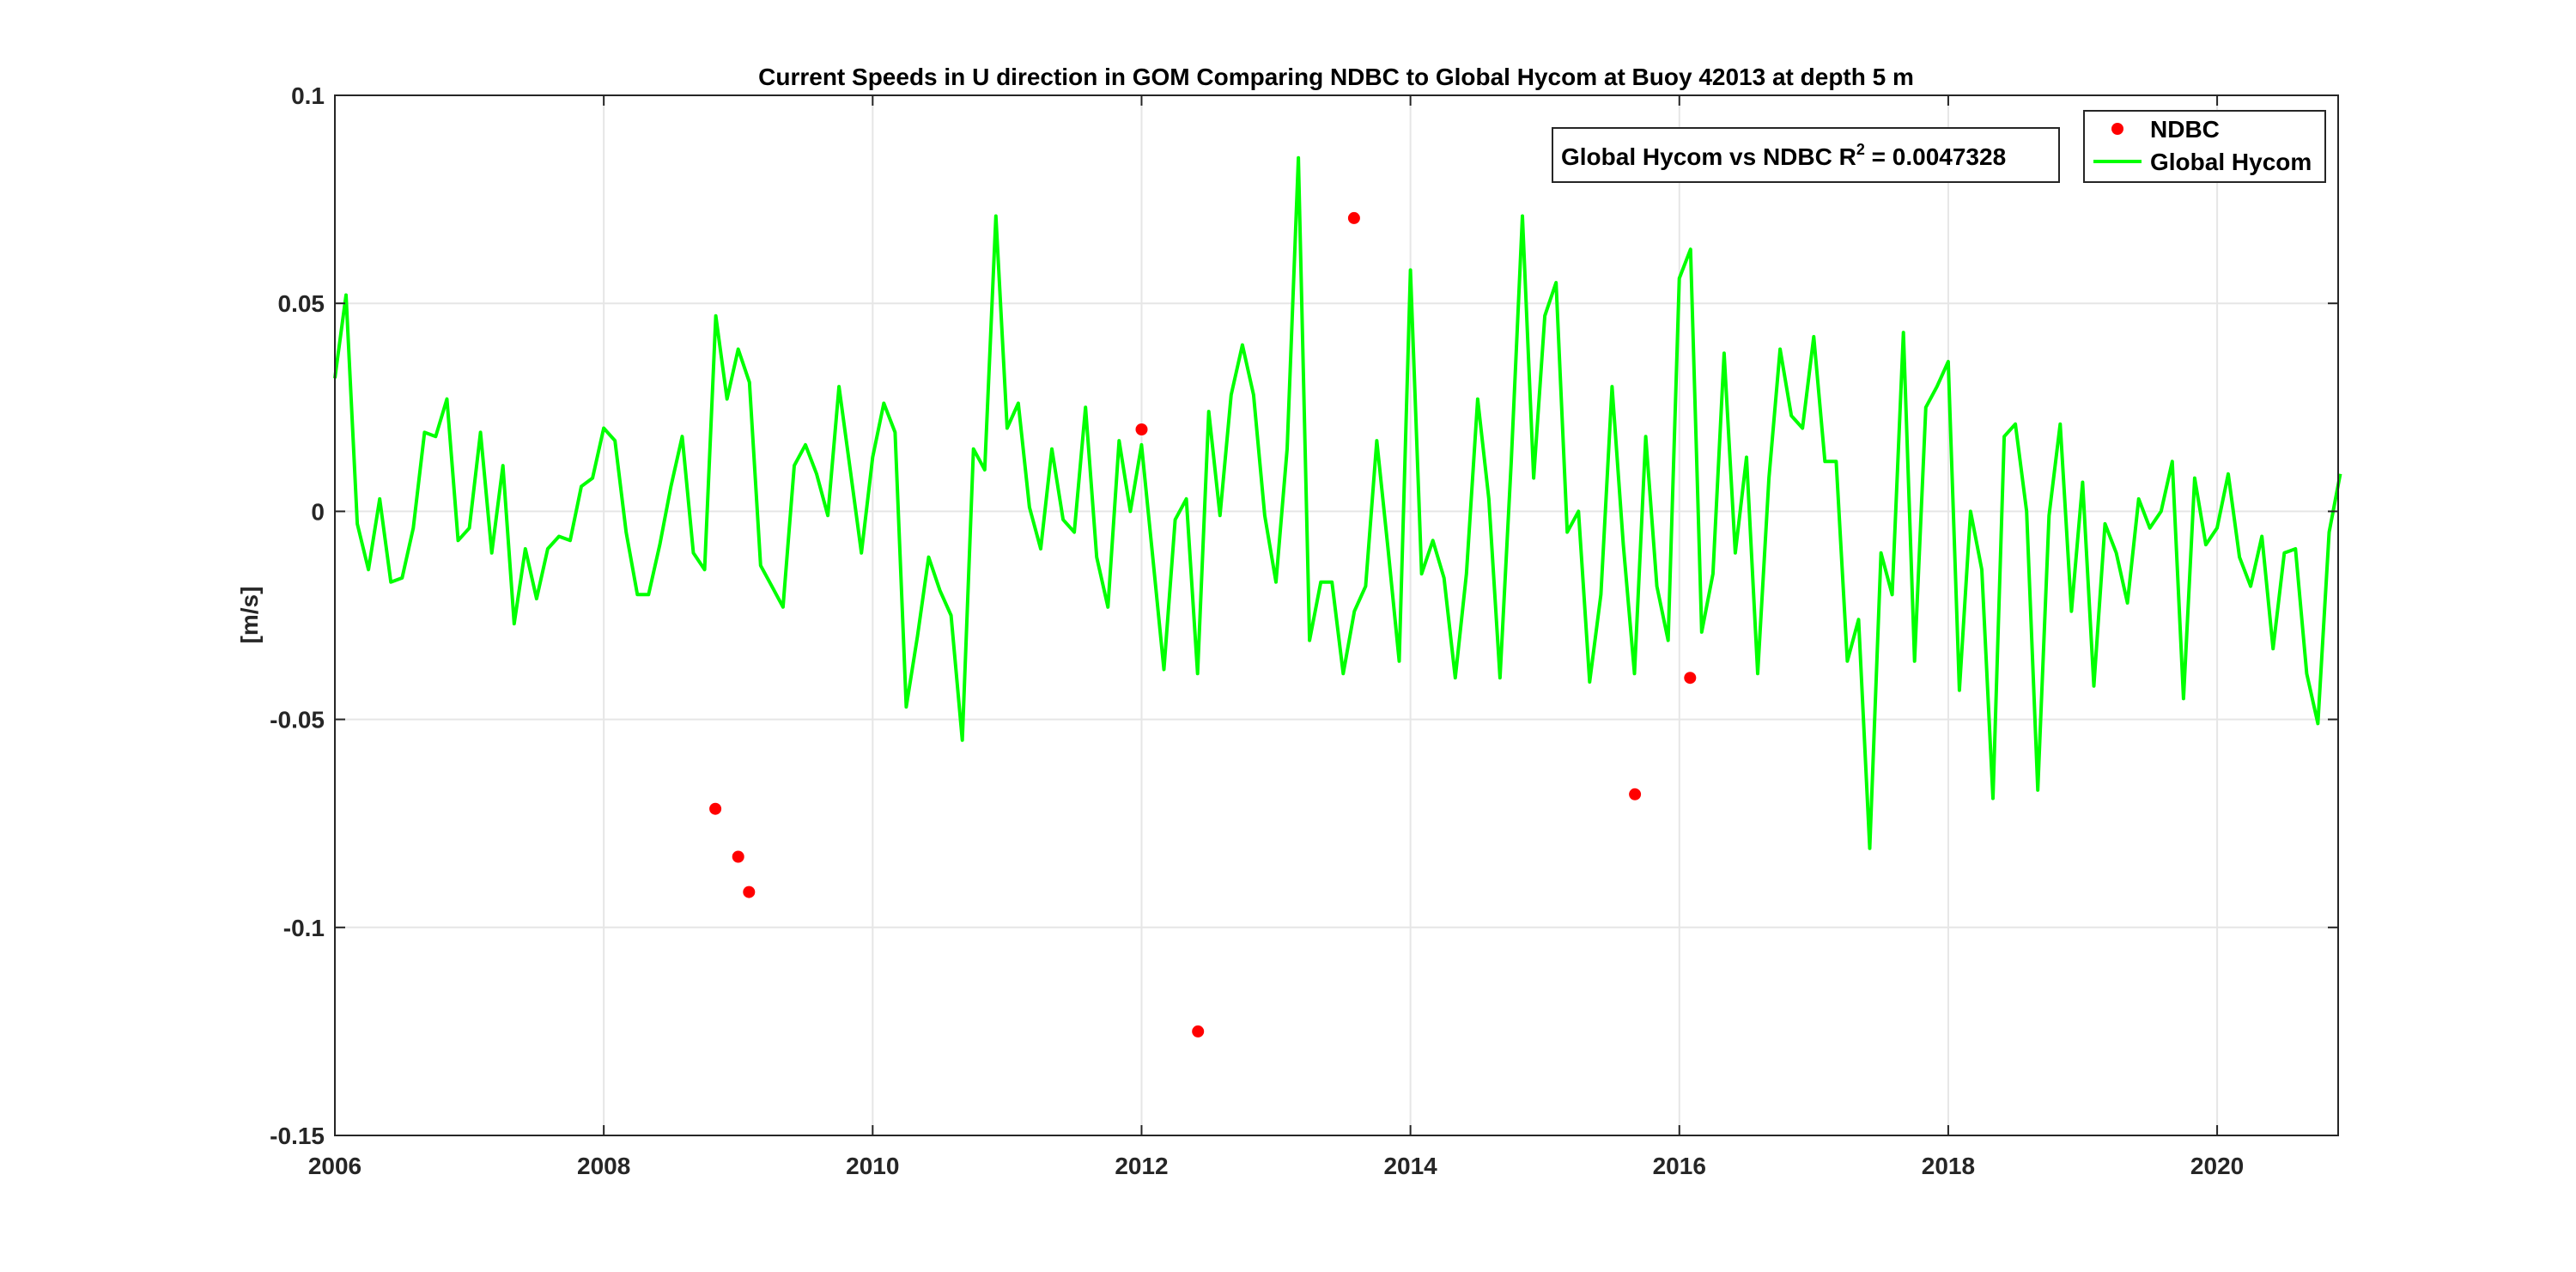  Describe the element at coordinates (297, 1136) in the screenshot. I see `y-tick-label: -0.15` at that location.